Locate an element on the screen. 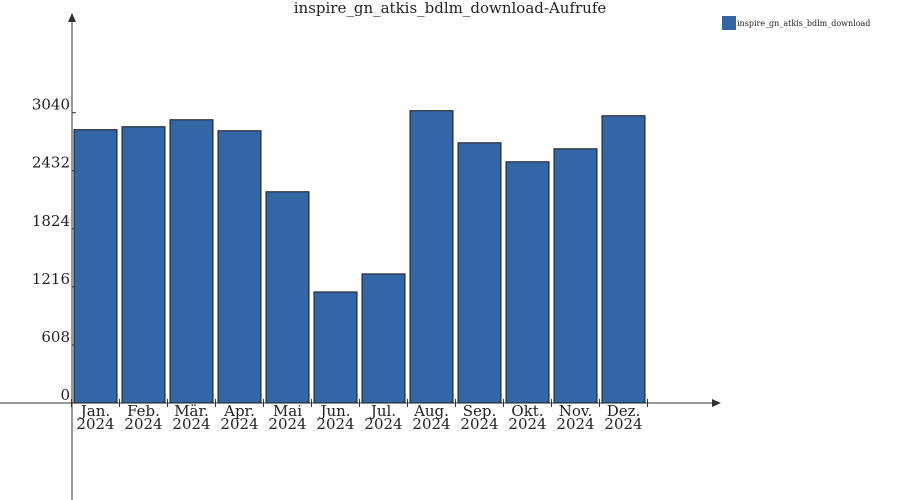 This screenshot has height=500, width=900. legend-label: inspire_gn_atkis_bdlm_download is located at coordinates (803, 23).